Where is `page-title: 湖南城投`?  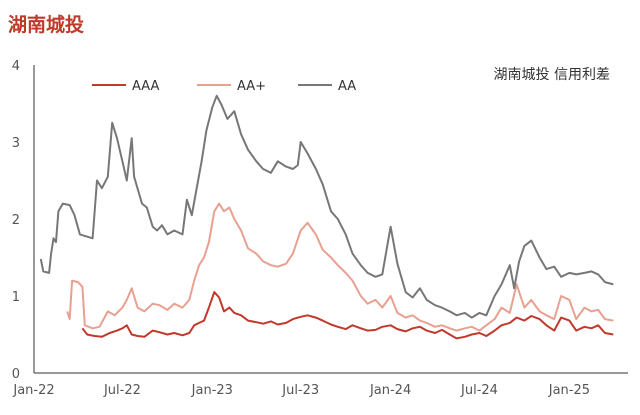 page-title: 湖南城投 is located at coordinates (46, 25).